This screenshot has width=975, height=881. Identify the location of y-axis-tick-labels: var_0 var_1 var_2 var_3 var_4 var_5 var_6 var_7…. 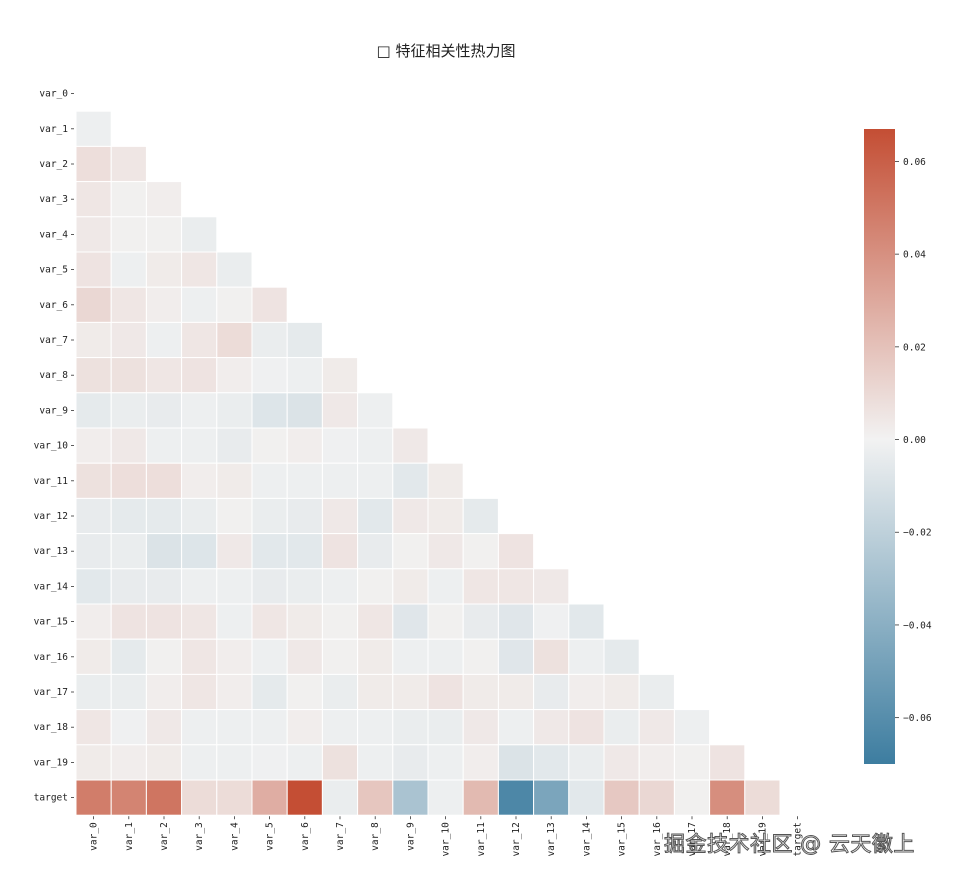
(54, 446).